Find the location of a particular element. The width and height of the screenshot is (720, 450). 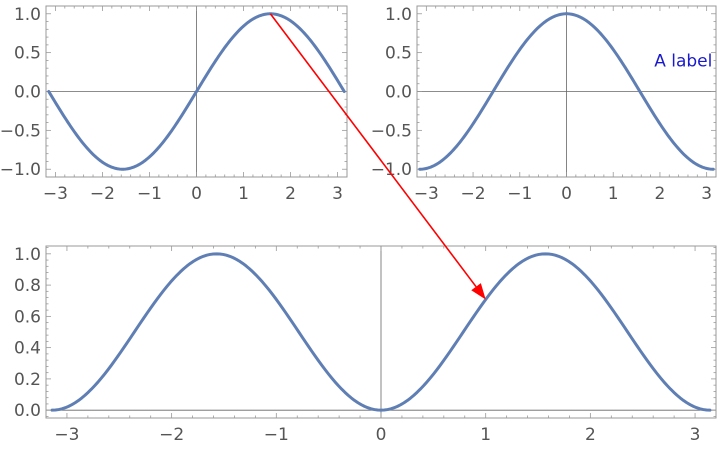

y-tick-label: 0.2 is located at coordinates (27, 380).